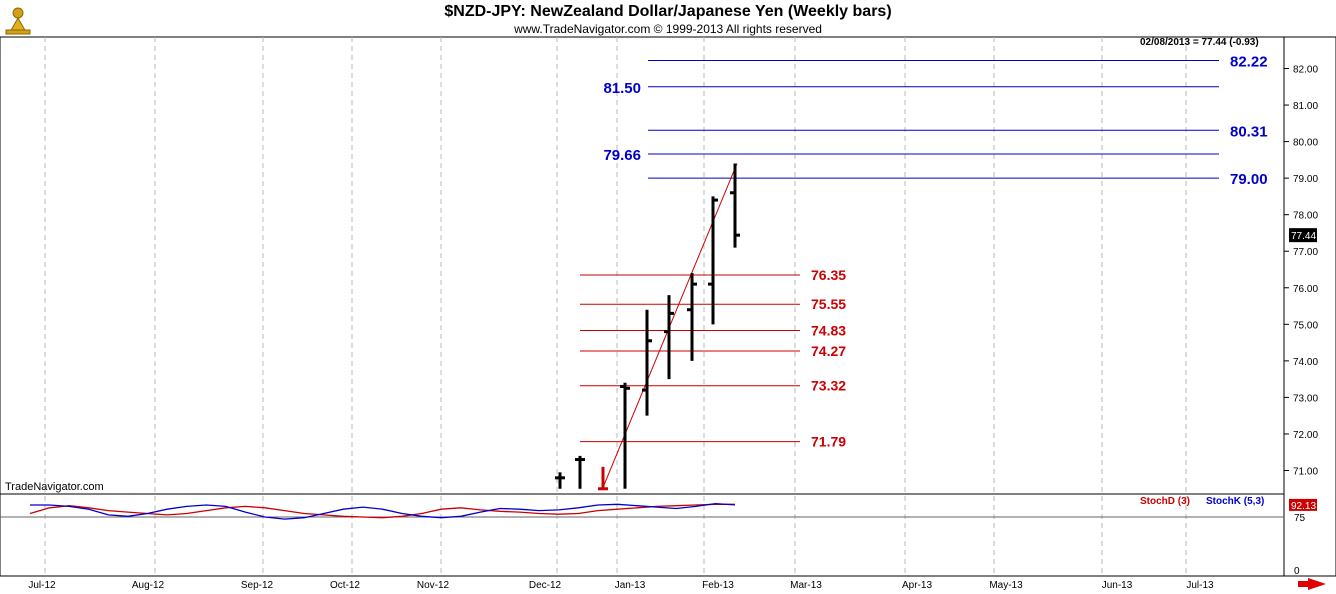 This screenshot has height=594, width=1336. What do you see at coordinates (718, 585) in the screenshot?
I see `time-tick-label: Feb-13` at bounding box center [718, 585].